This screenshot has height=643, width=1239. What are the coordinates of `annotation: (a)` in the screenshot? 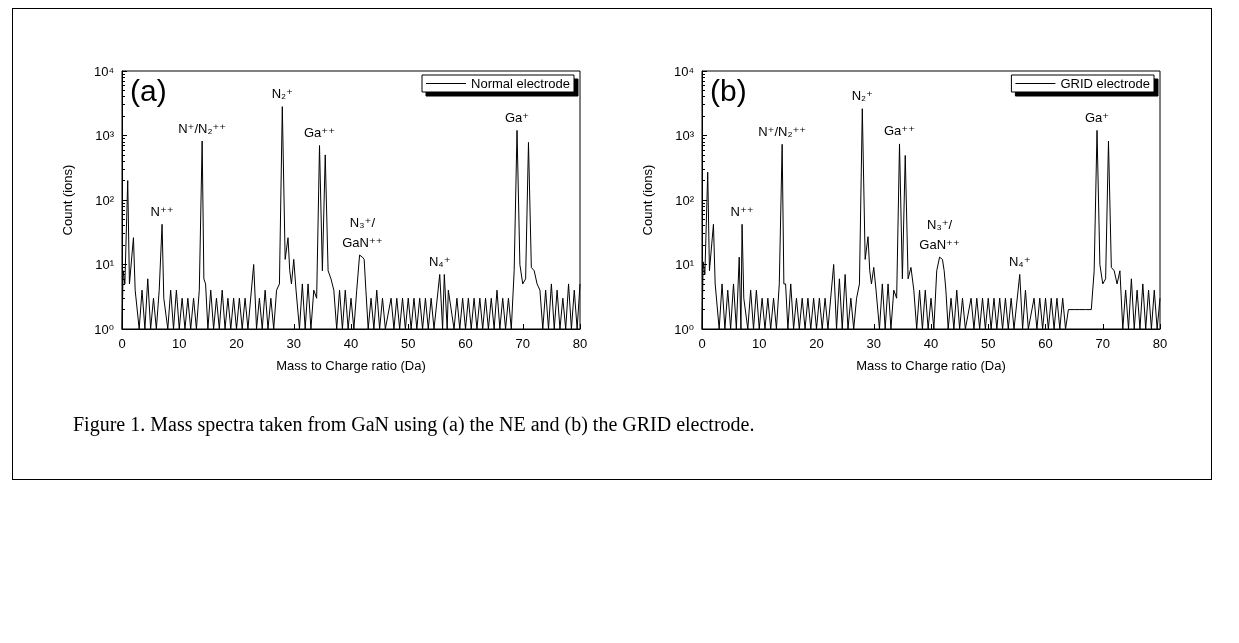 It's located at (148, 90).